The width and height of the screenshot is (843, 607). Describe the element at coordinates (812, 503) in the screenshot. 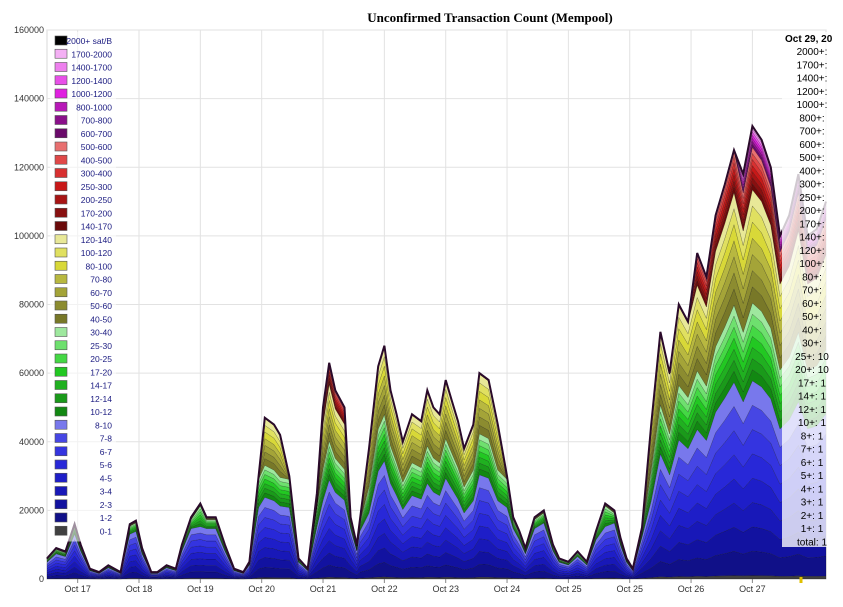

I see `tooltip-row: 3+: 1` at that location.